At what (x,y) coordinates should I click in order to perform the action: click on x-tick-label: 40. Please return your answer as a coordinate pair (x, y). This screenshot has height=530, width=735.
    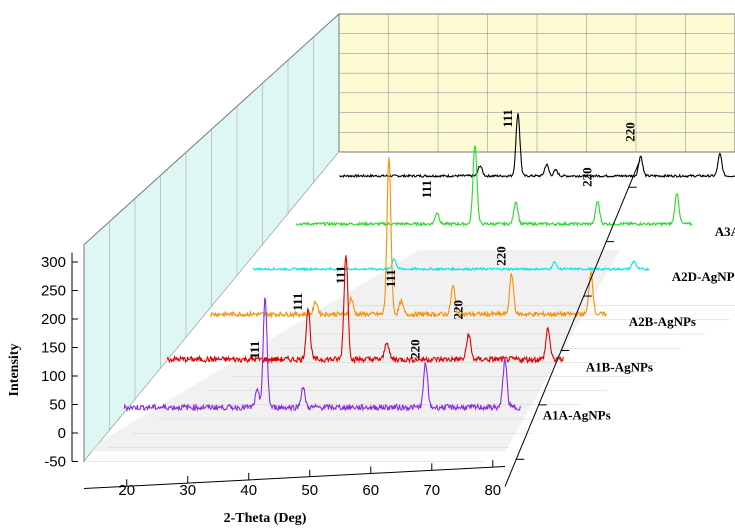
    Looking at the image, I should click on (248, 490).